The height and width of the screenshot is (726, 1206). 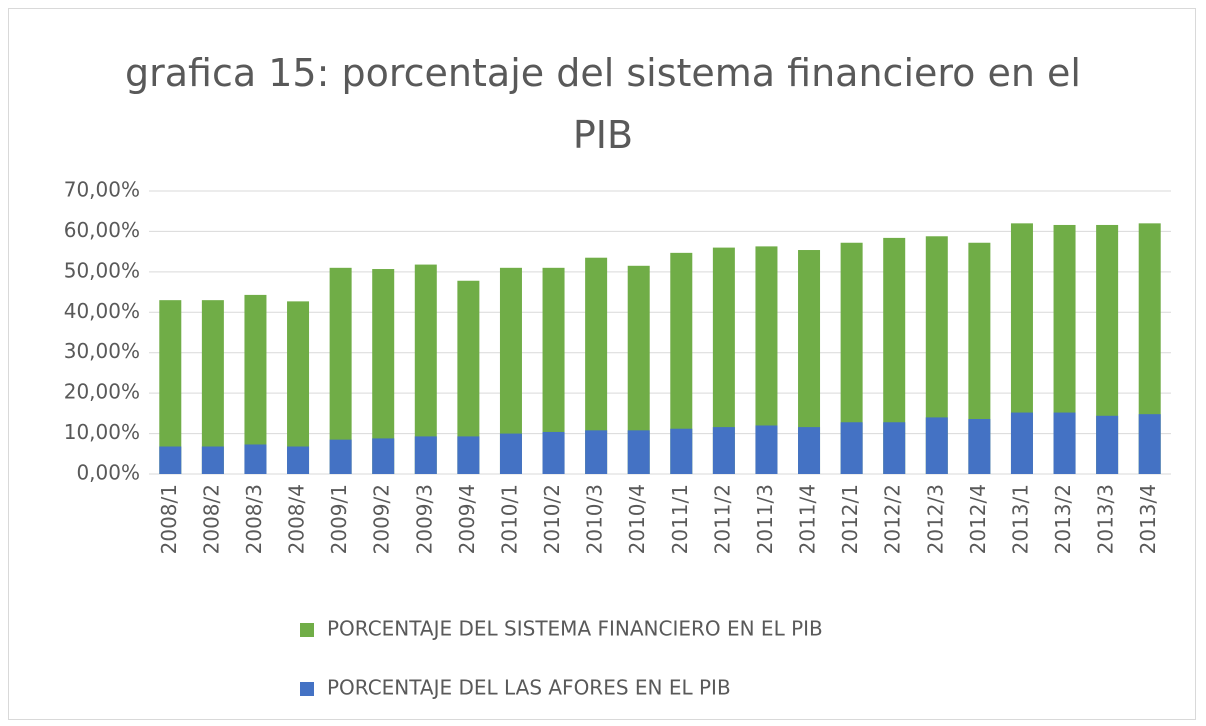 What do you see at coordinates (893, 519) in the screenshot?
I see `x-tick-label: 2012/2` at bounding box center [893, 519].